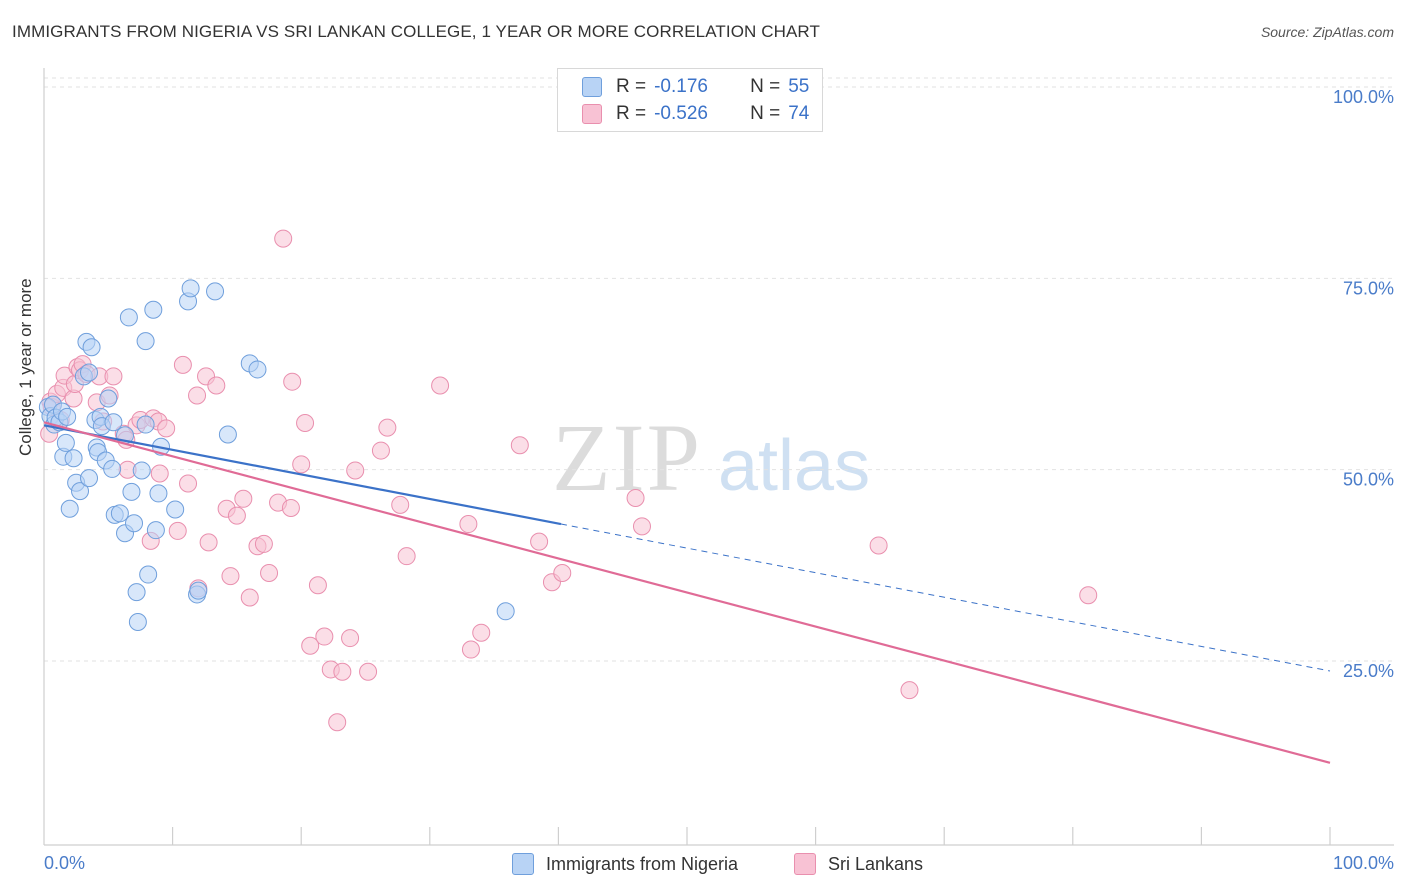  Describe the element at coordinates (64, 863) in the screenshot. I see `x-tick-left: 0.0%` at that location.